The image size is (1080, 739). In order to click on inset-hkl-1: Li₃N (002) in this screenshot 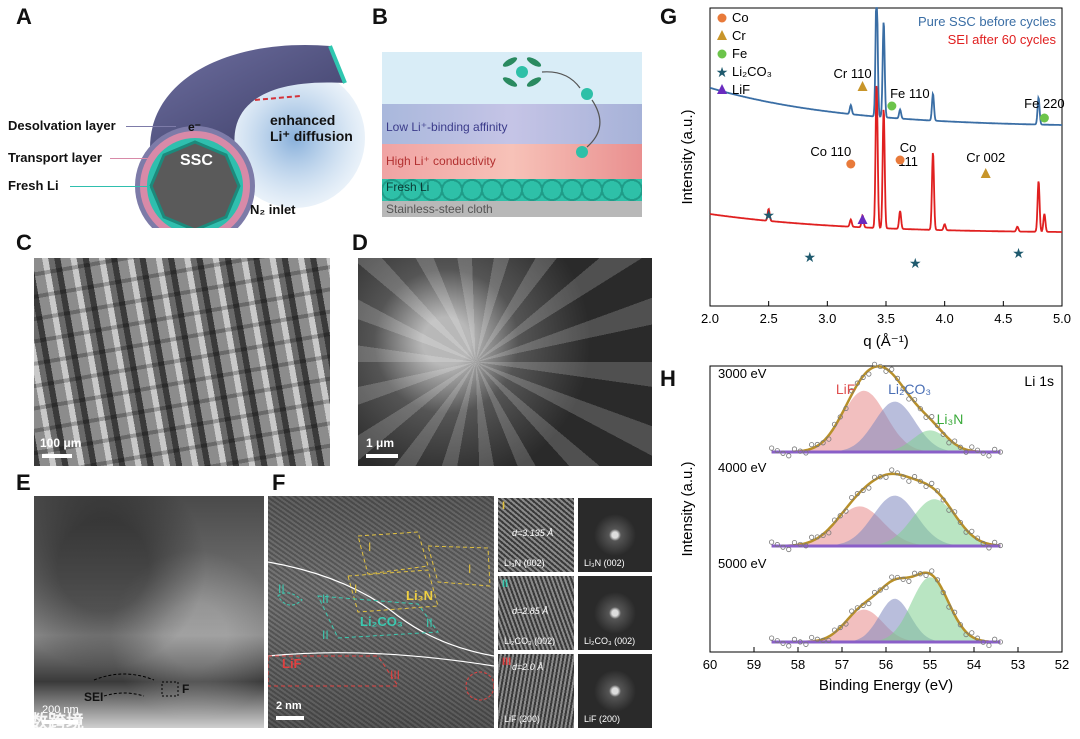, I will do `click(524, 563)`.